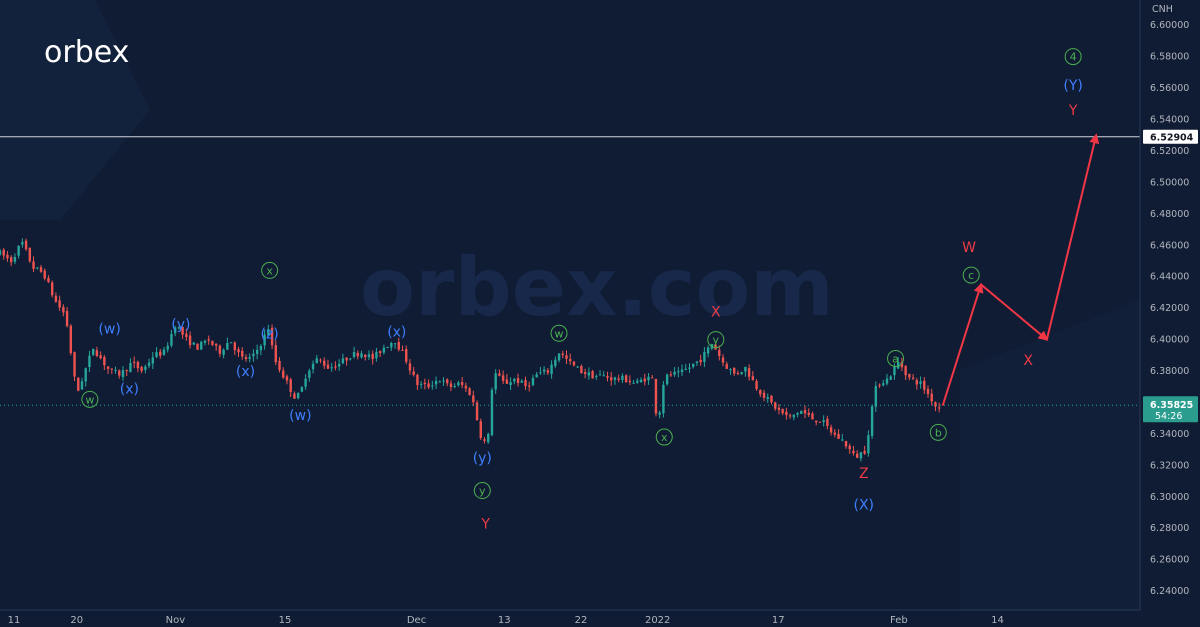 The image size is (1200, 627). Describe the element at coordinates (864, 506) in the screenshot. I see `wave-label: (X)` at that location.